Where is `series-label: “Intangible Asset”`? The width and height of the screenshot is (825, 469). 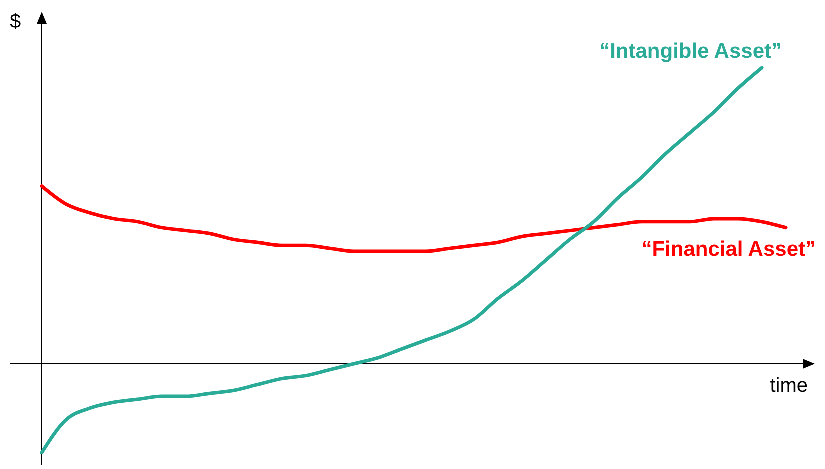
series-label: “Intangible Asset” is located at coordinates (691, 51).